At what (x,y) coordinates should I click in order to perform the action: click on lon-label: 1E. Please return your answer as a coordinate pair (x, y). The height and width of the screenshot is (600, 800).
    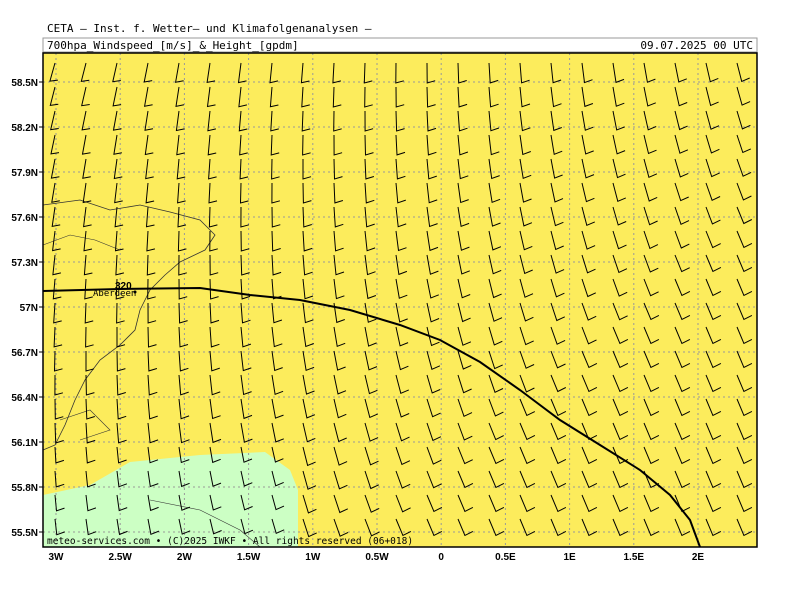
    Looking at the image, I should click on (569, 557).